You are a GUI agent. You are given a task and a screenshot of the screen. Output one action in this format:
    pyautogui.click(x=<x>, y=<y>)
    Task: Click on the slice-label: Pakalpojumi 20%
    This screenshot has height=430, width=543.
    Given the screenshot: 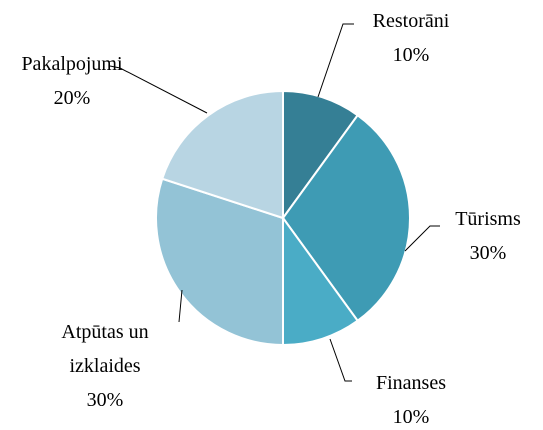 What is the action you would take?
    pyautogui.click(x=72, y=81)
    